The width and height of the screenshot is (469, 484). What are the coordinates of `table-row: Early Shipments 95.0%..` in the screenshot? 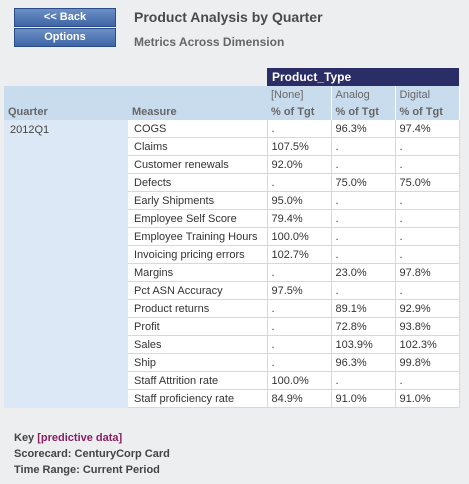 It's located at (232, 200).